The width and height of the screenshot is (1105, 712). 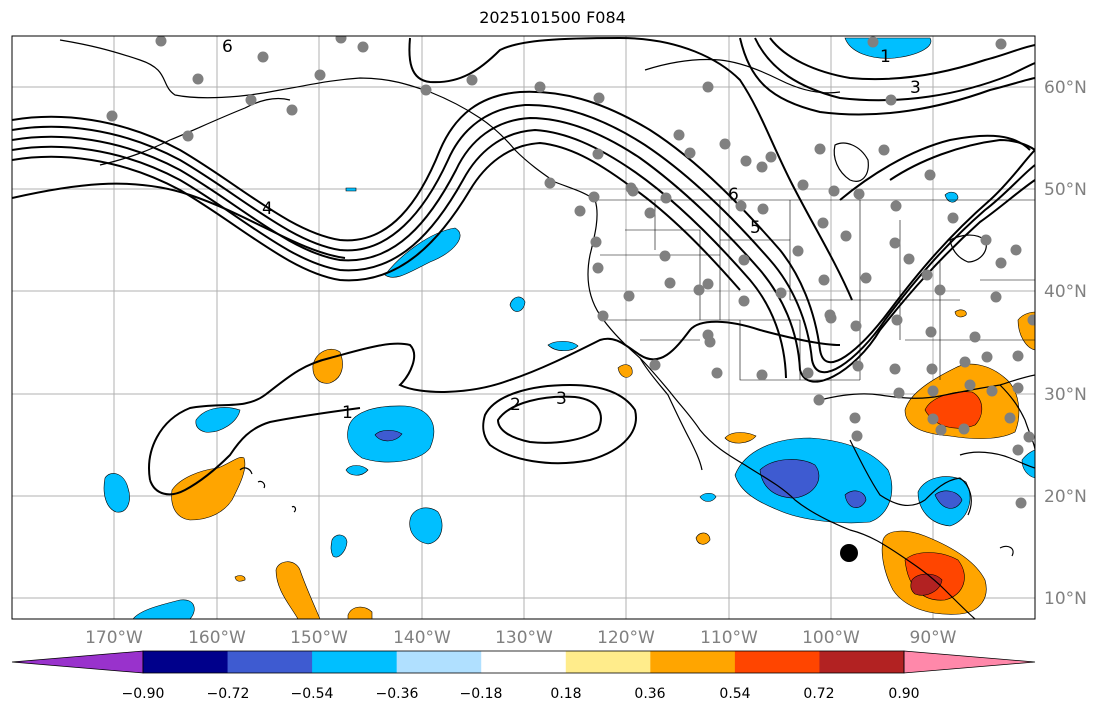 What do you see at coordinates (734, 694) in the screenshot?
I see `colorbar-tick: 0.54` at bounding box center [734, 694].